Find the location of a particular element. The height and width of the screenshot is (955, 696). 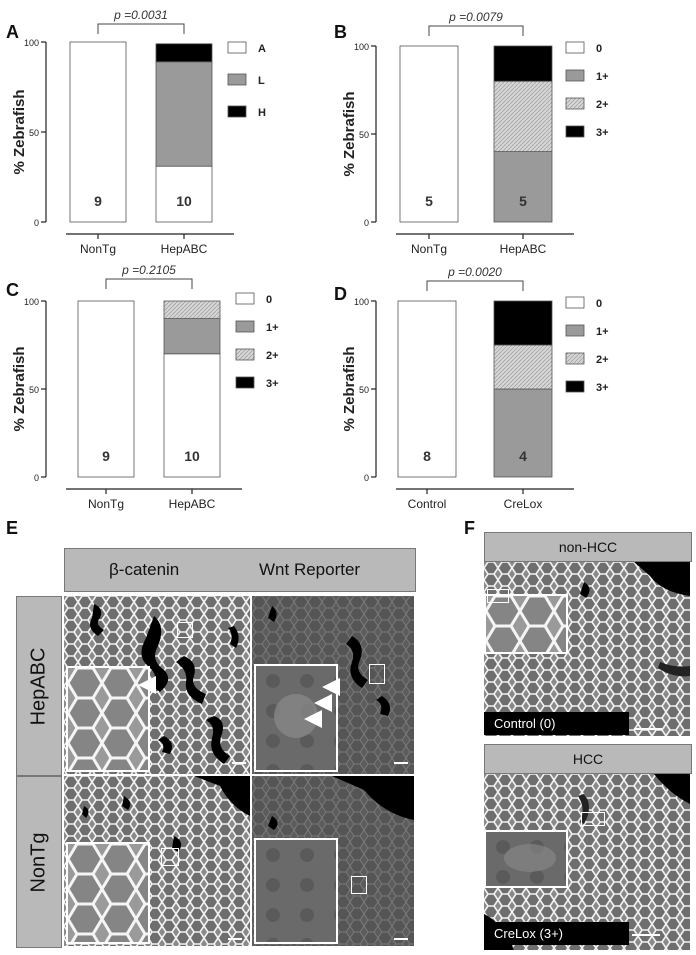

roi-box-non-hcc is located at coordinates (498, 596).